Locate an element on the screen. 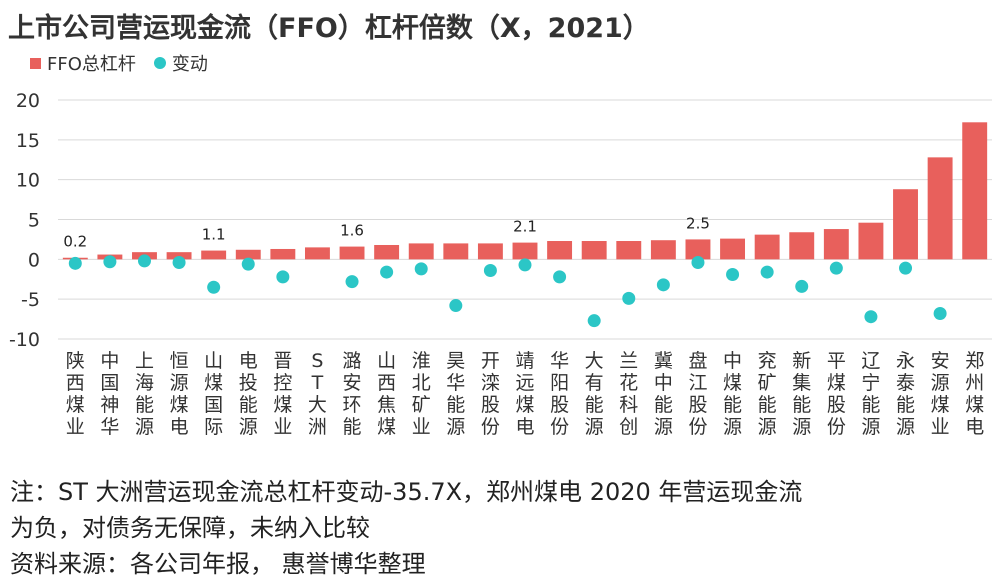  x-tick-label: 有 is located at coordinates (594, 383).